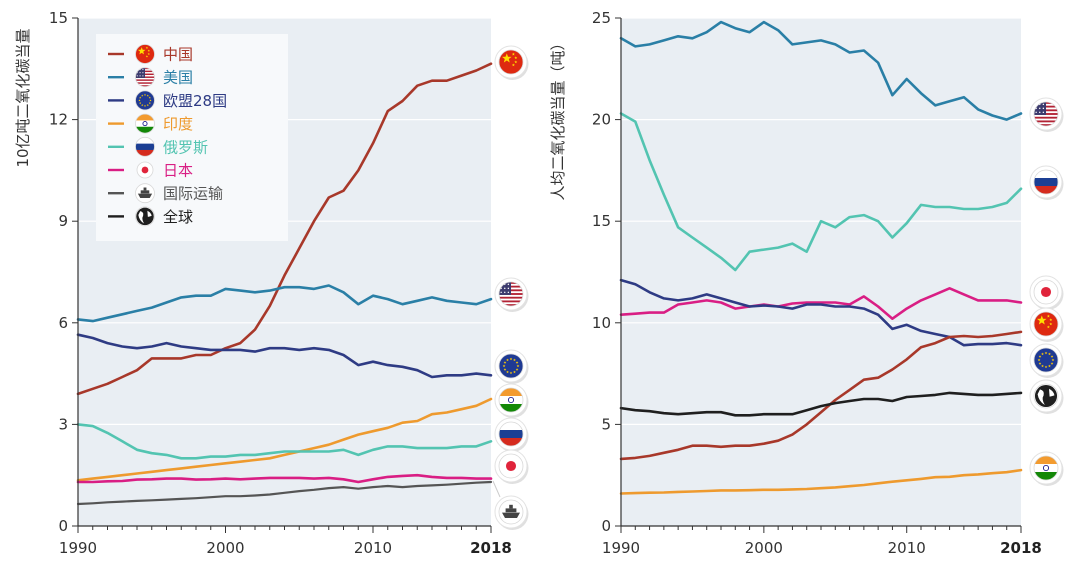  I want to click on ship-marker-connector, so click(496, 489).